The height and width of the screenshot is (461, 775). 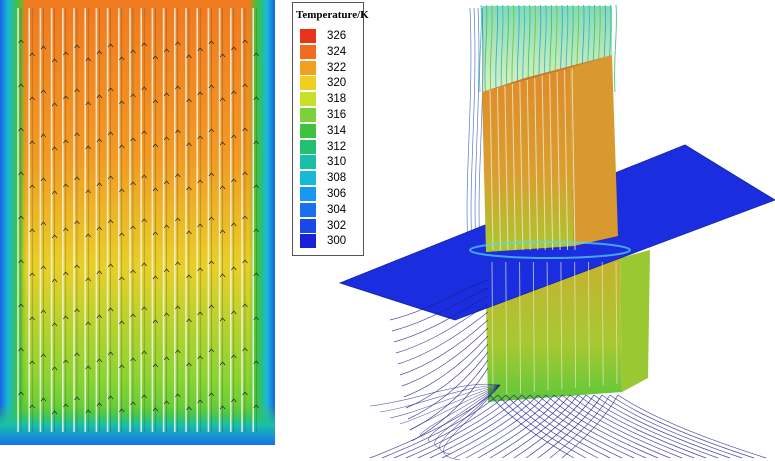 I want to click on legend-label: 306, so click(x=337, y=194).